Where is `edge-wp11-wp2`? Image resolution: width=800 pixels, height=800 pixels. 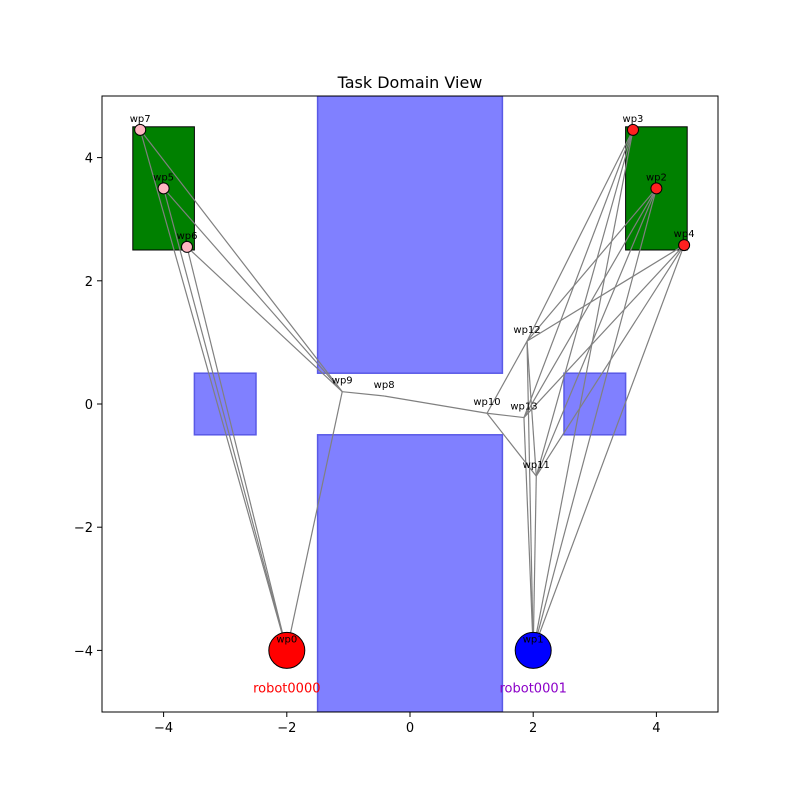
edge-wp11-wp2 is located at coordinates (596, 332).